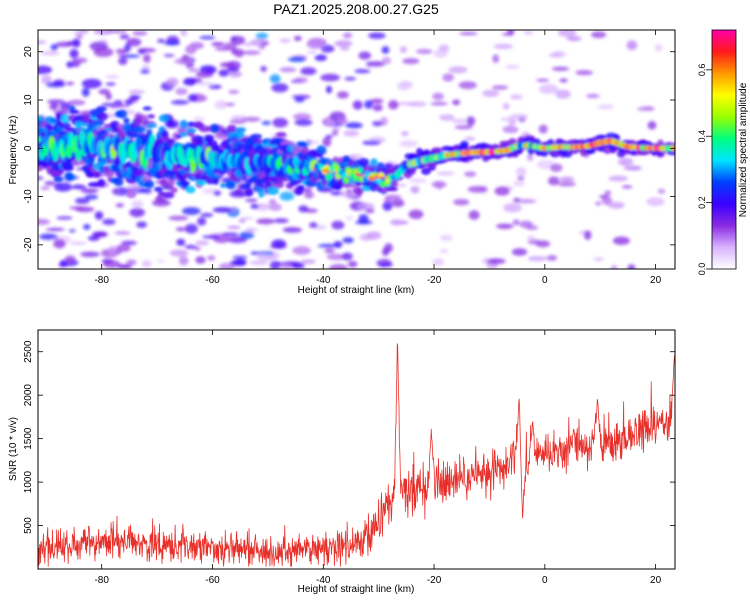 Image resolution: width=750 pixels, height=600 pixels. I want to click on spectrogram-y-tick-label: 10, so click(28, 100).